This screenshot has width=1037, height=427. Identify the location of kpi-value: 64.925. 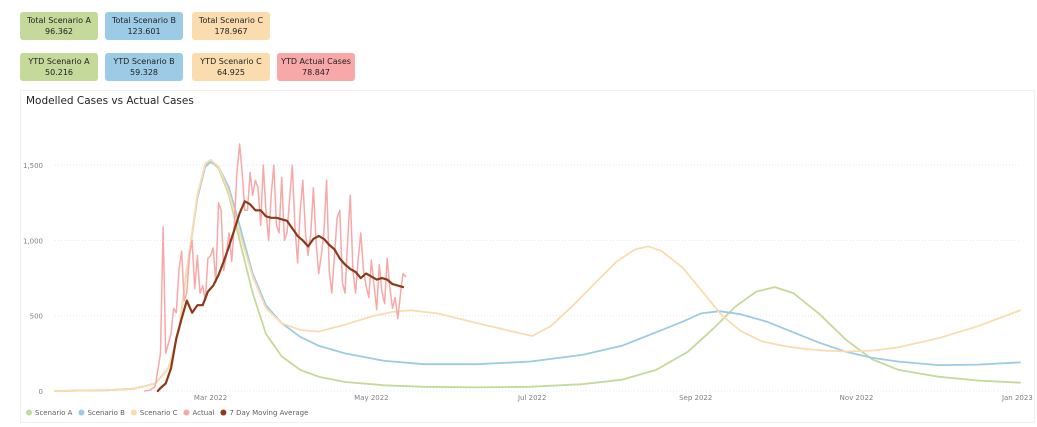
(231, 72).